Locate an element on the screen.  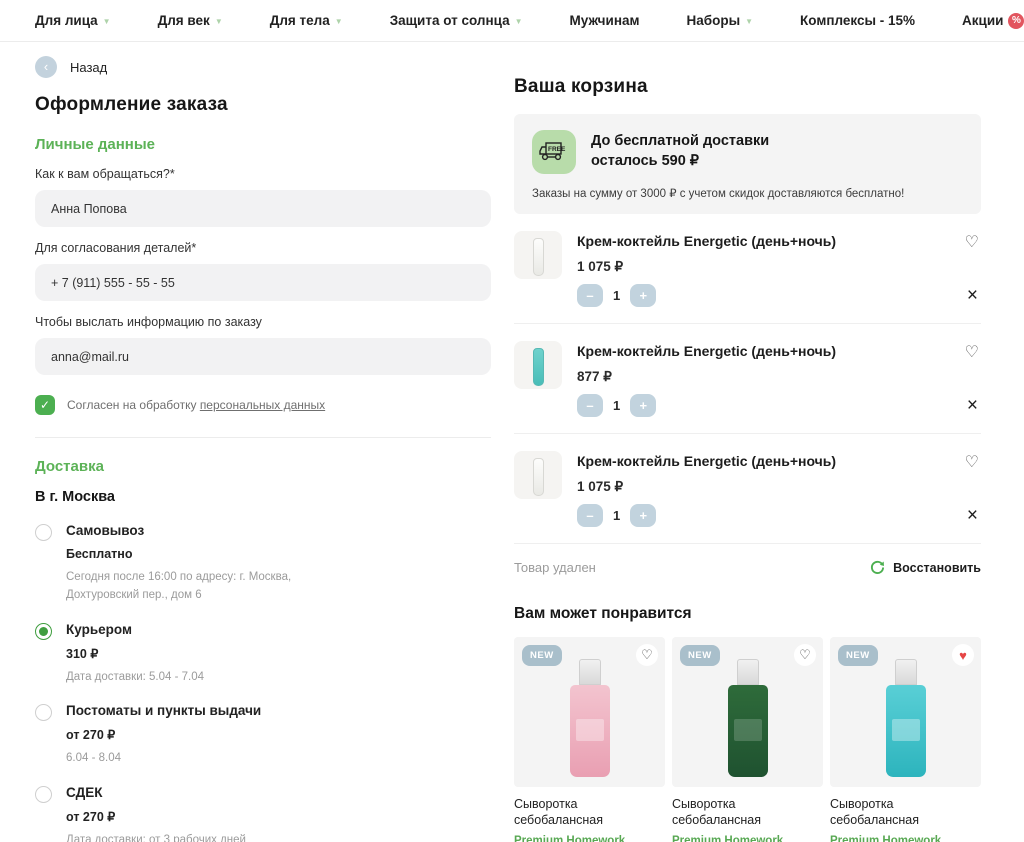
nav-item-sets: Наборы ▼ is located at coordinates (719, 20).